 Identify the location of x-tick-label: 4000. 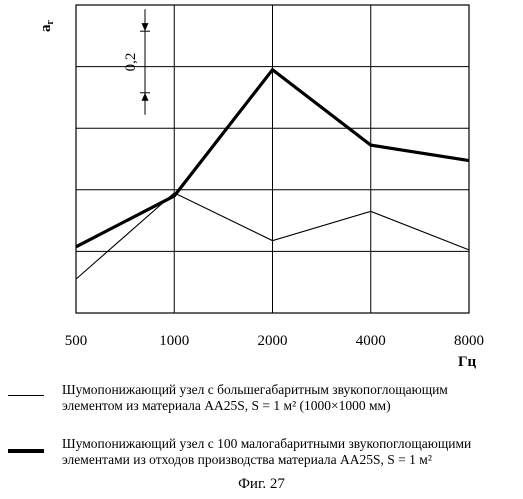
(371, 341).